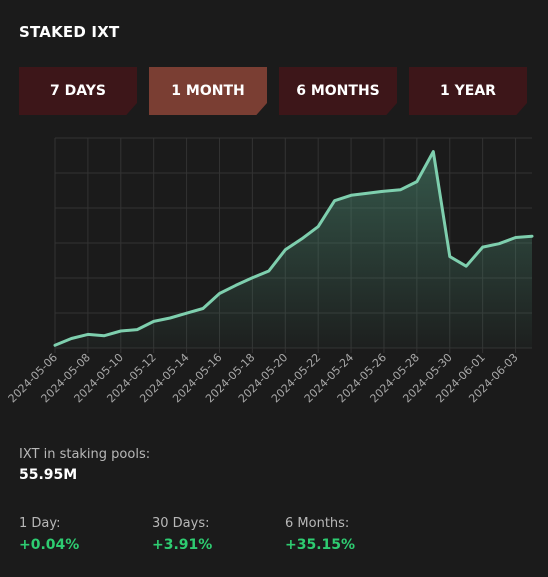  Describe the element at coordinates (49, 545) in the screenshot. I see `stat-1-day-value: +0.04%` at that location.